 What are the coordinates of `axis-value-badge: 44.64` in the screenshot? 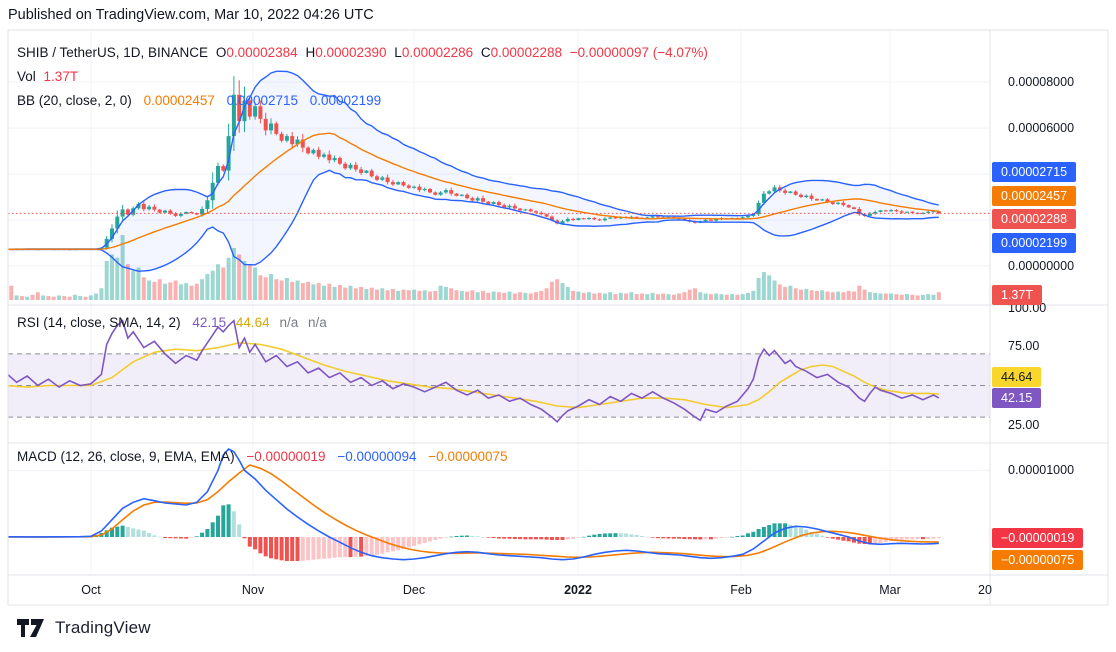 It's located at (1017, 377).